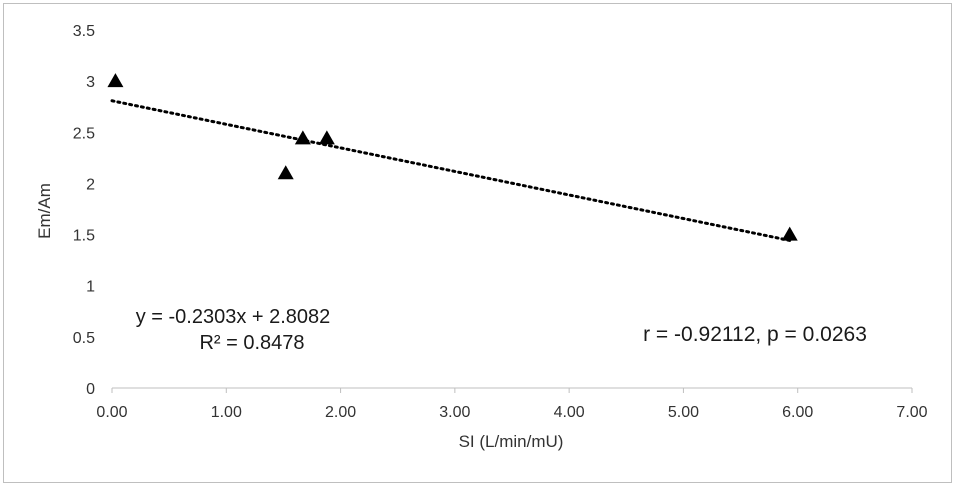 The height and width of the screenshot is (488, 957). I want to click on x-tick-label: 0.00, so click(111, 412).